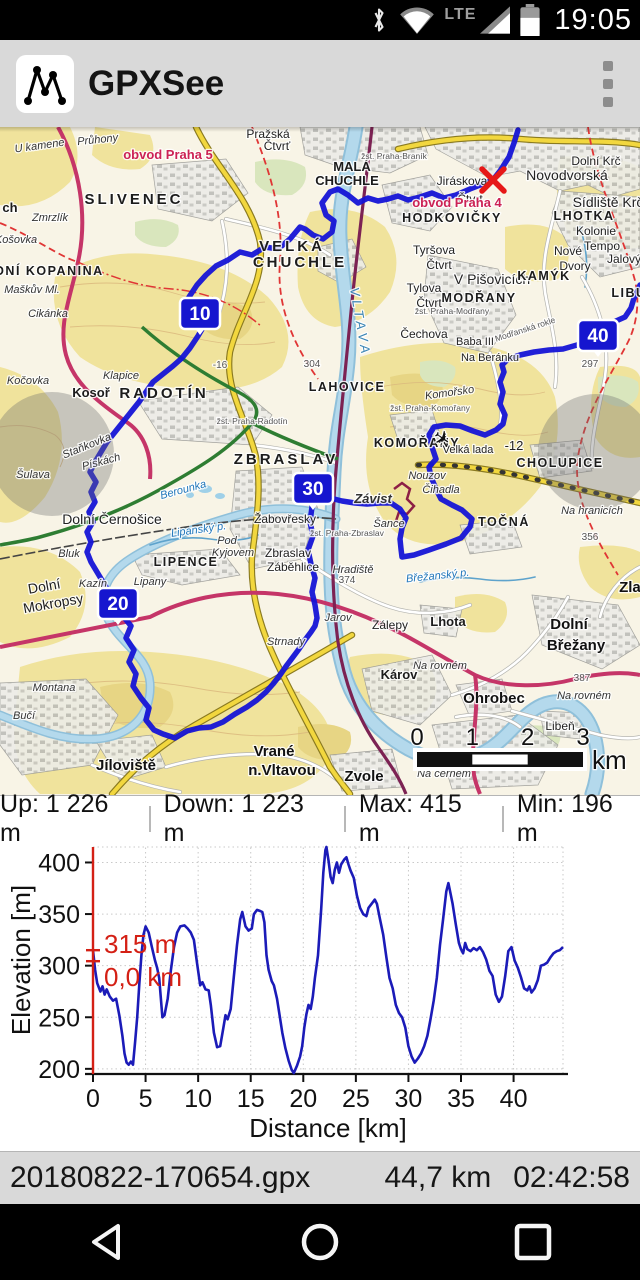 The image size is (640, 1280). What do you see at coordinates (57, 454) in the screenshot?
I see `map-pan-left-control` at bounding box center [57, 454].